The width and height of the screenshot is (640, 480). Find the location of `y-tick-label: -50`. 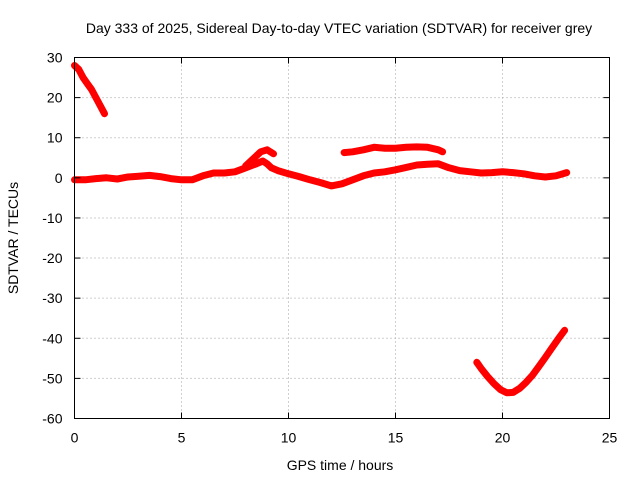

y-tick-label: -50 is located at coordinates (52, 378).